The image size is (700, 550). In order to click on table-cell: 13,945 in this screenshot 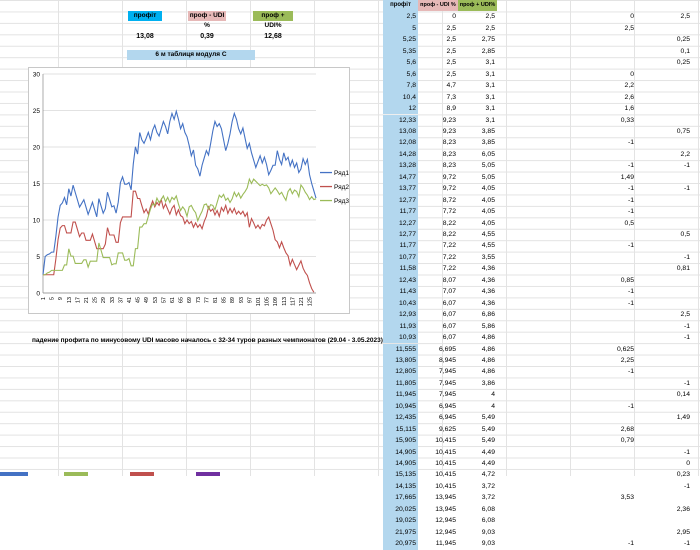, I will do `click(445, 509)`.